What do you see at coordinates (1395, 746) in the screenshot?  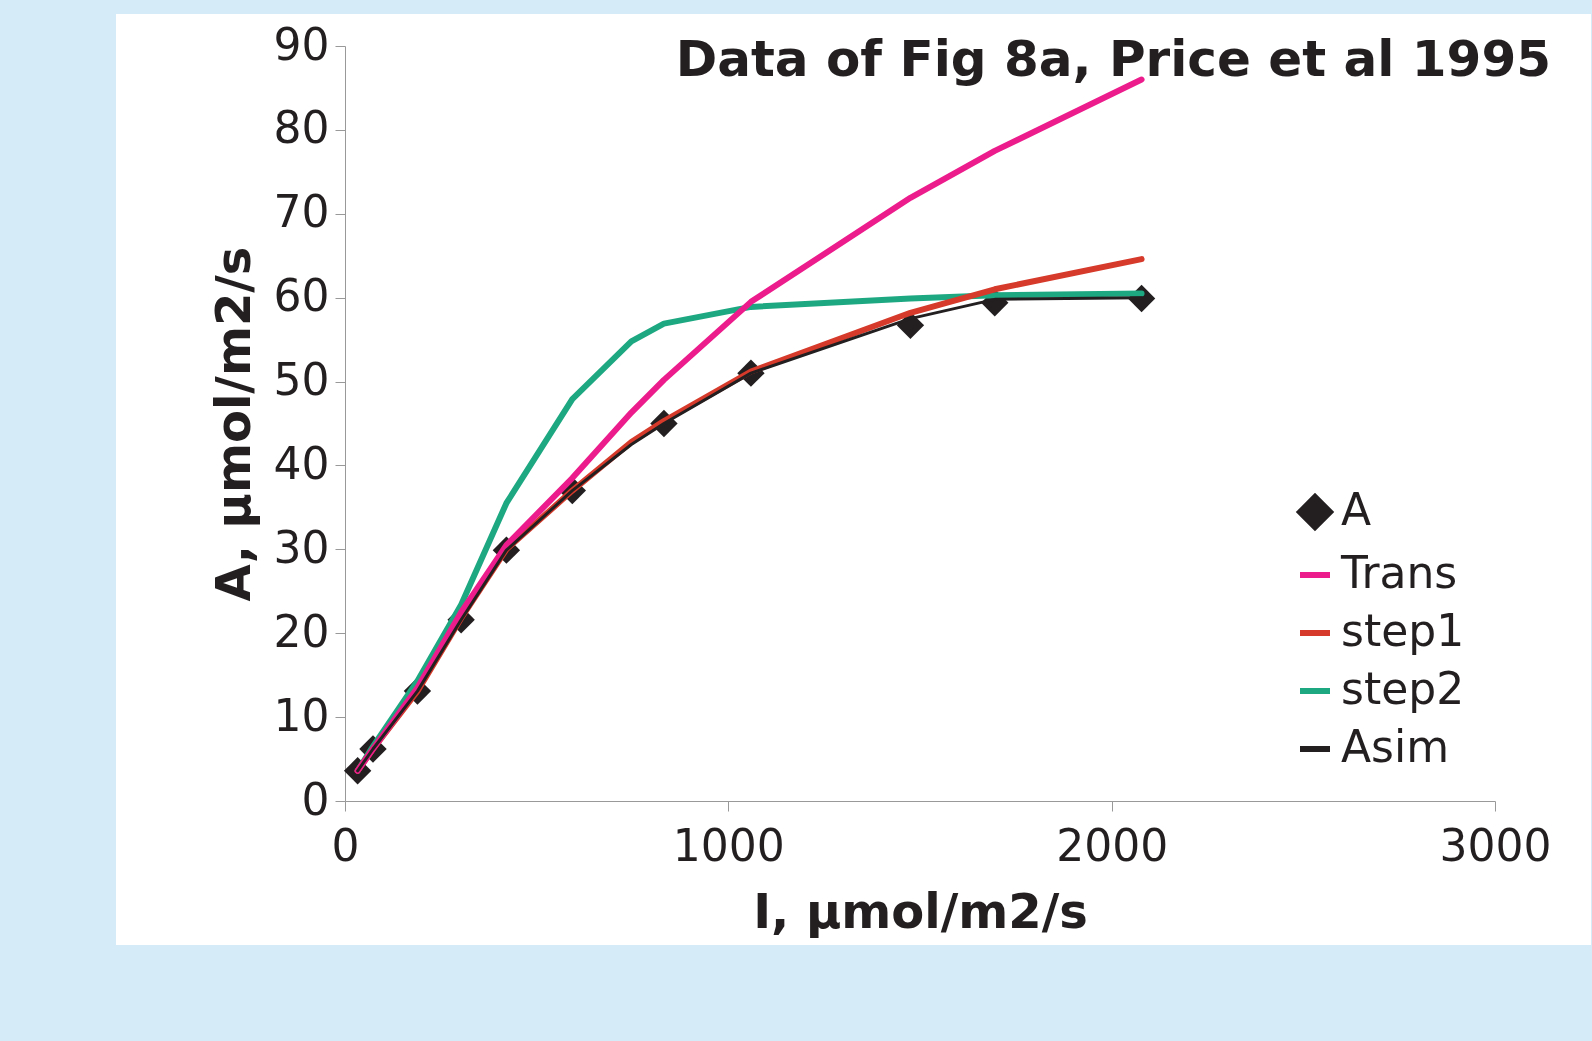 I see `legend-label: Asim` at bounding box center [1395, 746].